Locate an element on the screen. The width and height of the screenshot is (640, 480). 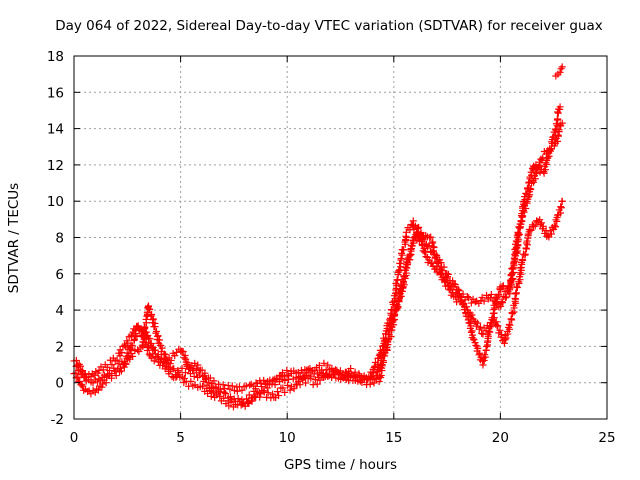
y-tick-label: 2 is located at coordinates (59, 347).